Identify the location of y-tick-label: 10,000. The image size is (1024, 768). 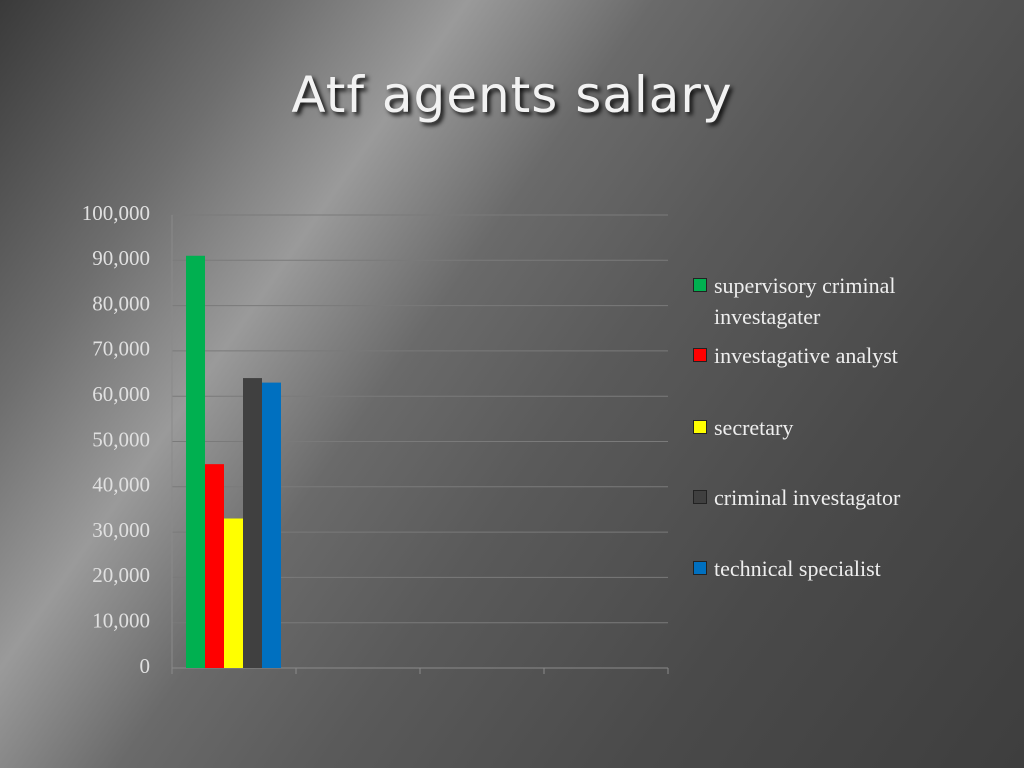
(121, 621).